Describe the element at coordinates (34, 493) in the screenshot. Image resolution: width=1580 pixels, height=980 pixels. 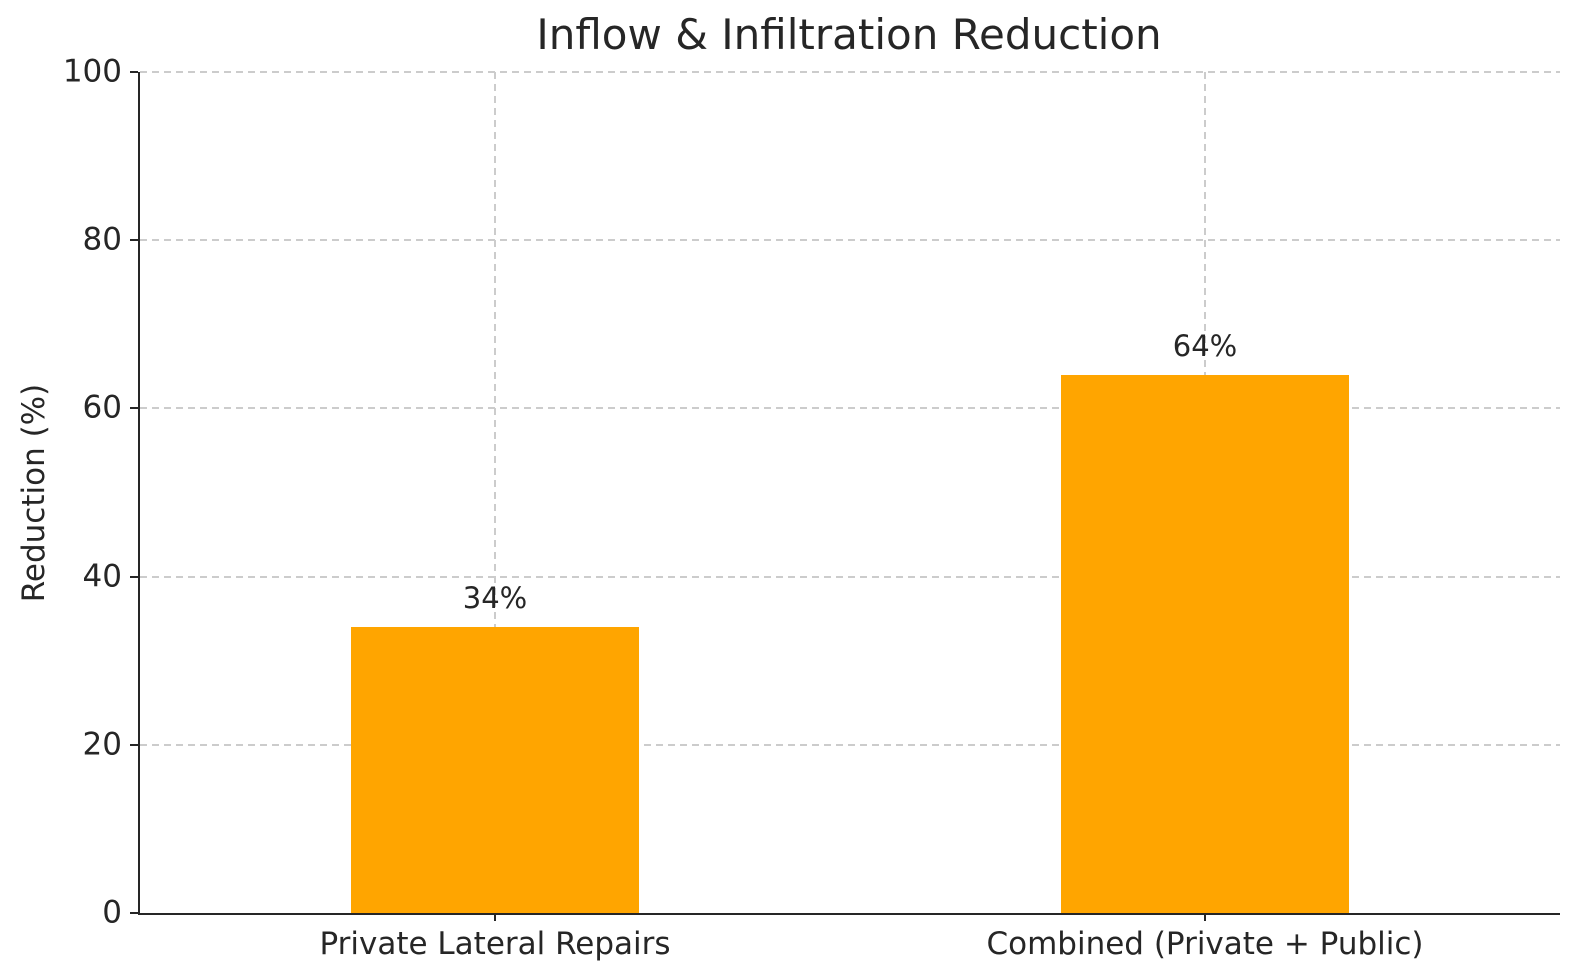
I see `y-axis-label: Reduction (%)` at that location.